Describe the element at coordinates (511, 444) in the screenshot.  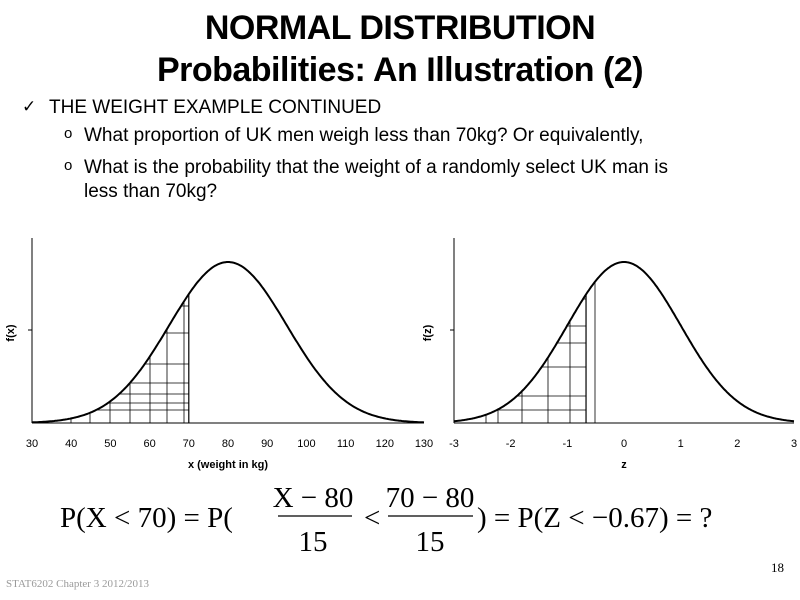
I see `x-tick-label: -2` at that location.